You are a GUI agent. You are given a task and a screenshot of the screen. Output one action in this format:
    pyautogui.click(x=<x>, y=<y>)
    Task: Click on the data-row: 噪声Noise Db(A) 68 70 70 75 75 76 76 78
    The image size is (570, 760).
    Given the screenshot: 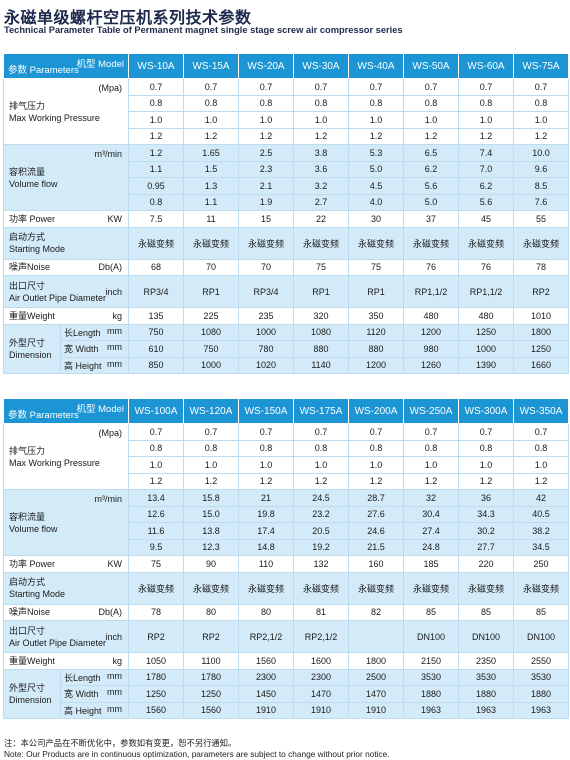 What is the action you would take?
    pyautogui.click(x=286, y=267)
    